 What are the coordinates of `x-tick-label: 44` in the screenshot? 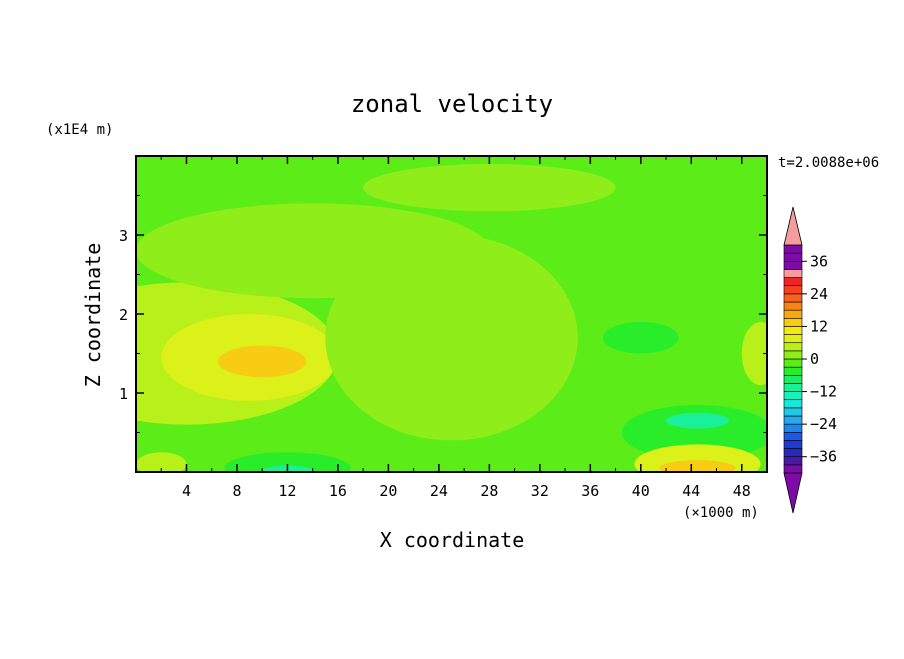 It's located at (691, 491).